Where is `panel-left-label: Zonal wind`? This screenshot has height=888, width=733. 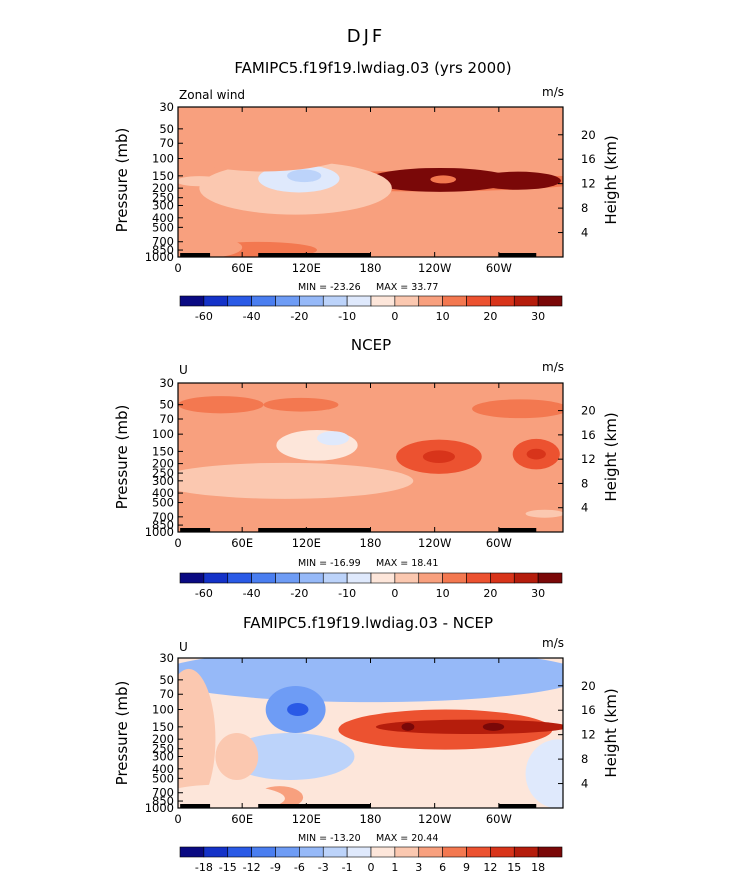 panel-left-label: Zonal wind is located at coordinates (212, 95).